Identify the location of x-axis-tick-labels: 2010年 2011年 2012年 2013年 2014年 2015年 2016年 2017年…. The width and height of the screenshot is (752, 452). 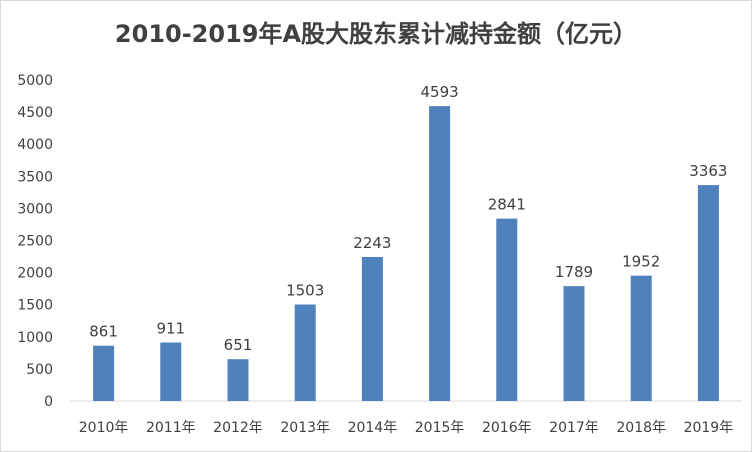
(406, 428).